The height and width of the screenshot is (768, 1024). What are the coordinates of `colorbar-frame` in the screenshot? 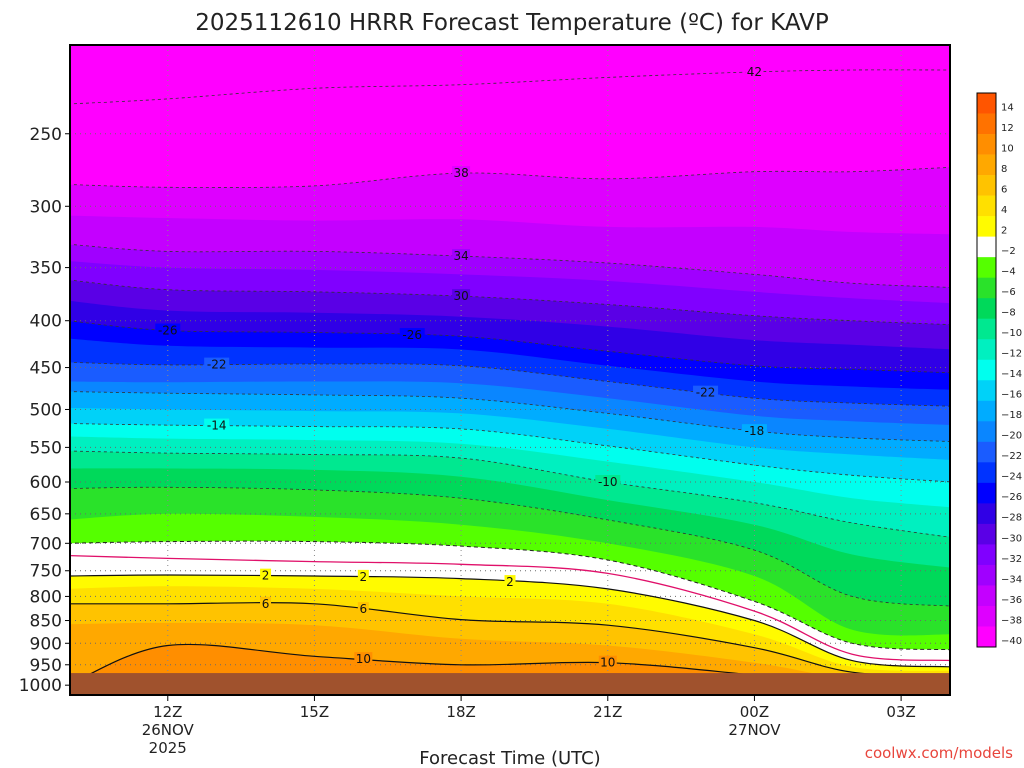 It's located at (986, 370).